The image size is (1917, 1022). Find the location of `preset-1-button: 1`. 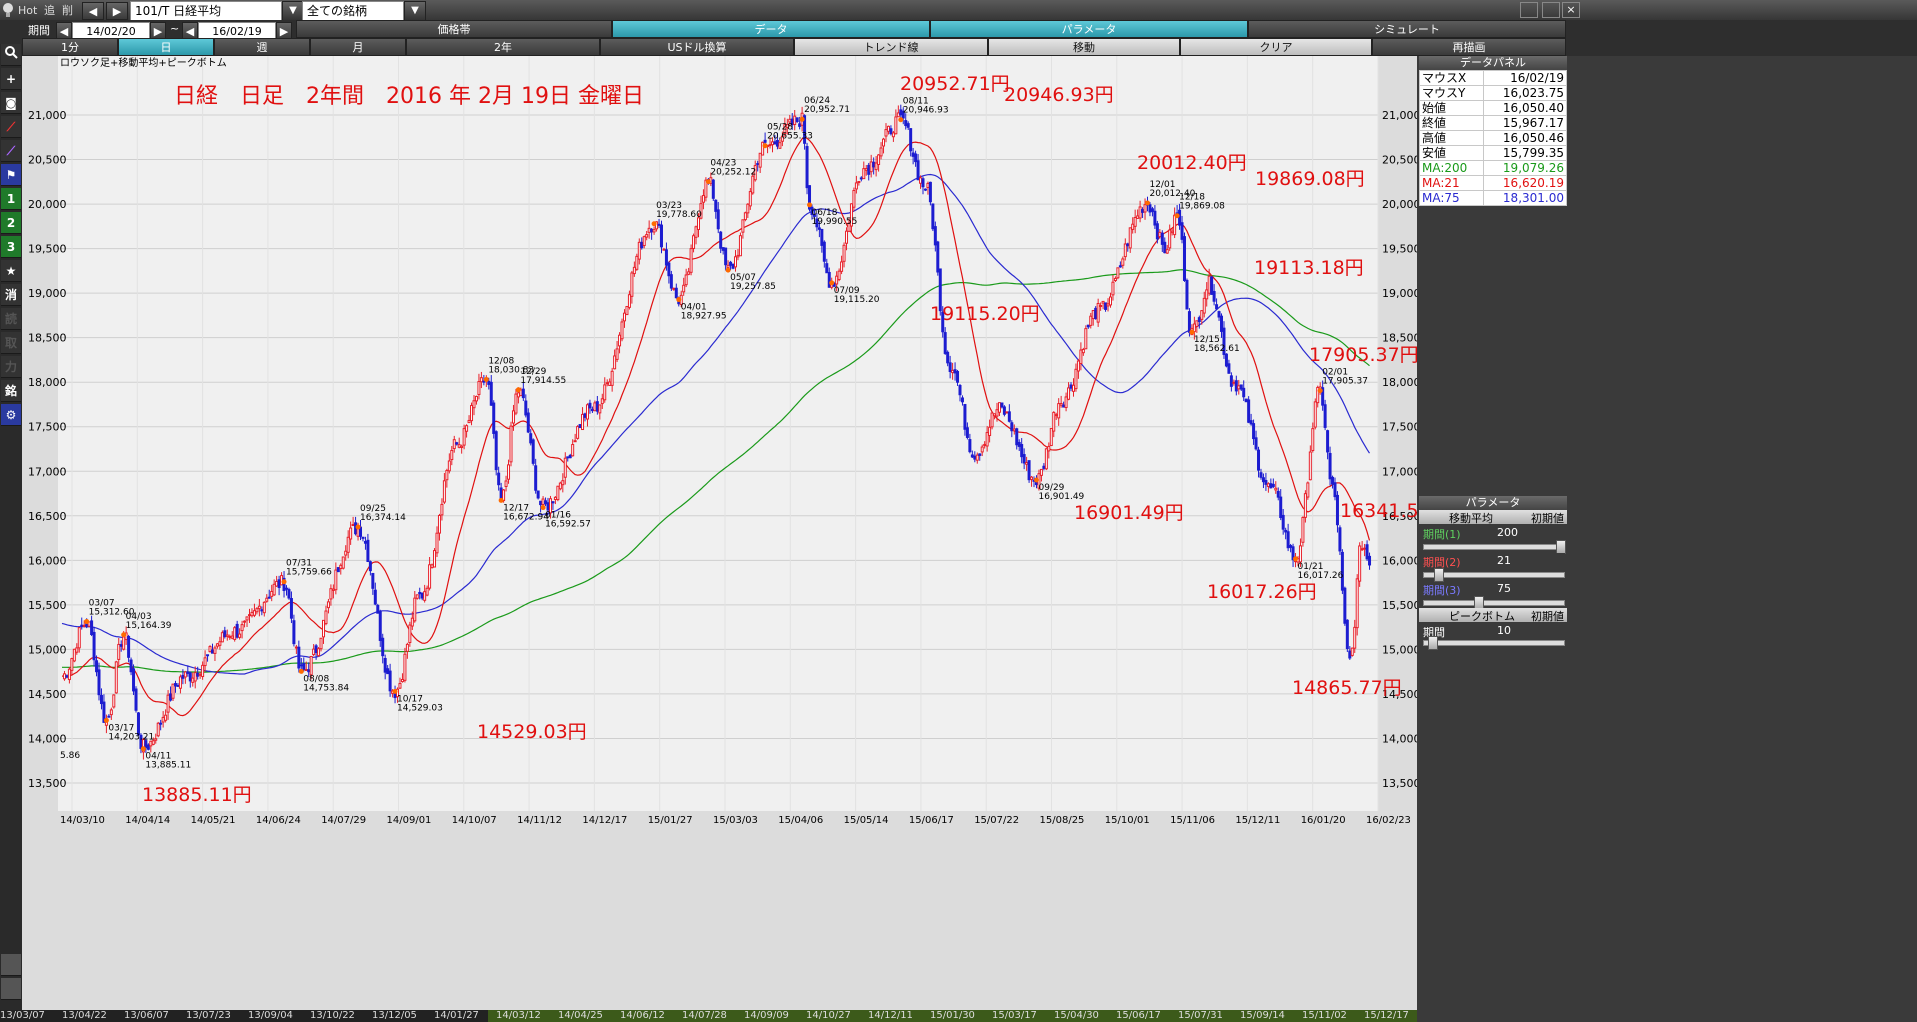

preset-1-button: 1 is located at coordinates (11, 199).